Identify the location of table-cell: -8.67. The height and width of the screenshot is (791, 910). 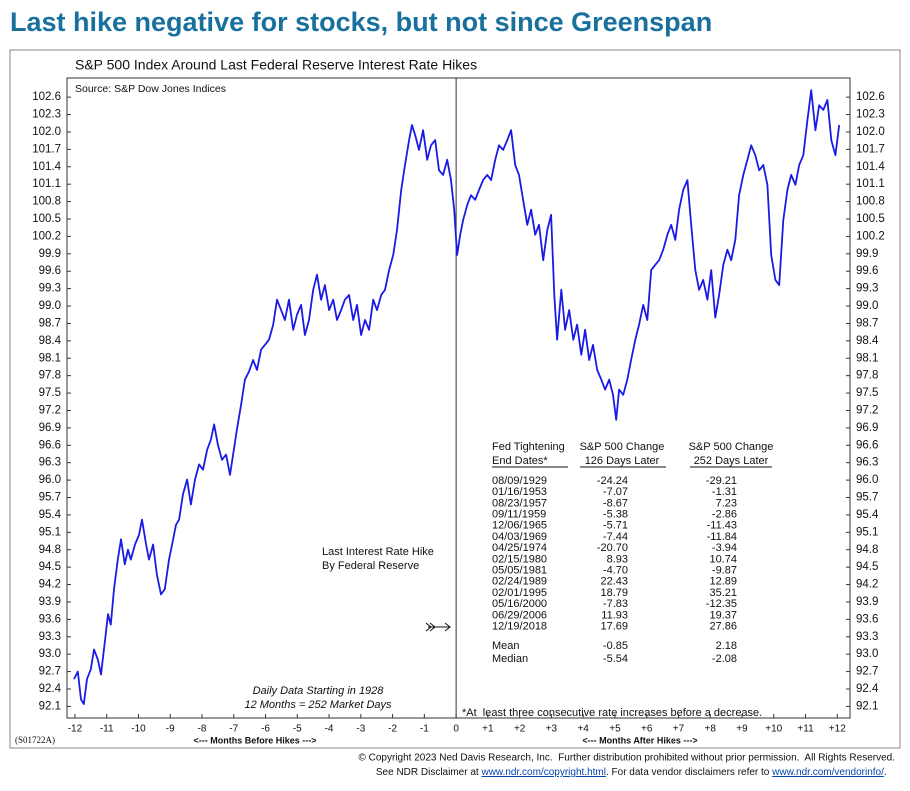
(615, 503).